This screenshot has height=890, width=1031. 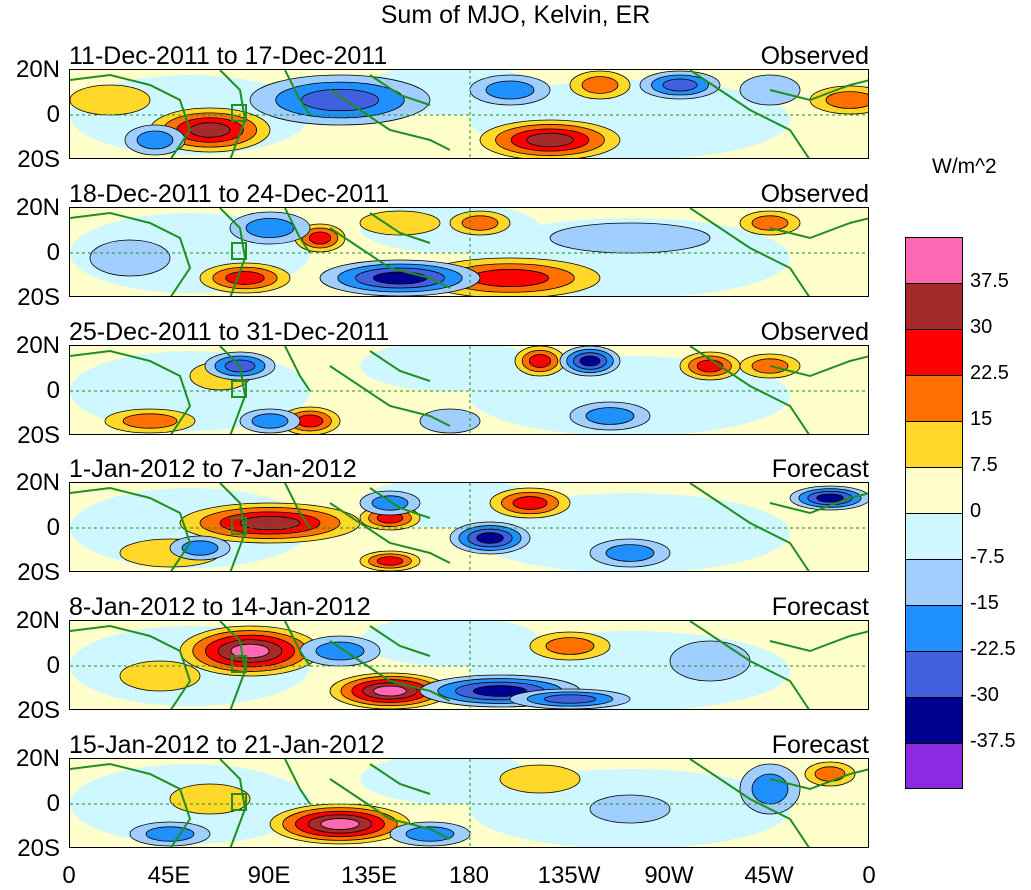 What do you see at coordinates (37, 345) in the screenshot?
I see `panel-3-ylabel: 20N` at bounding box center [37, 345].